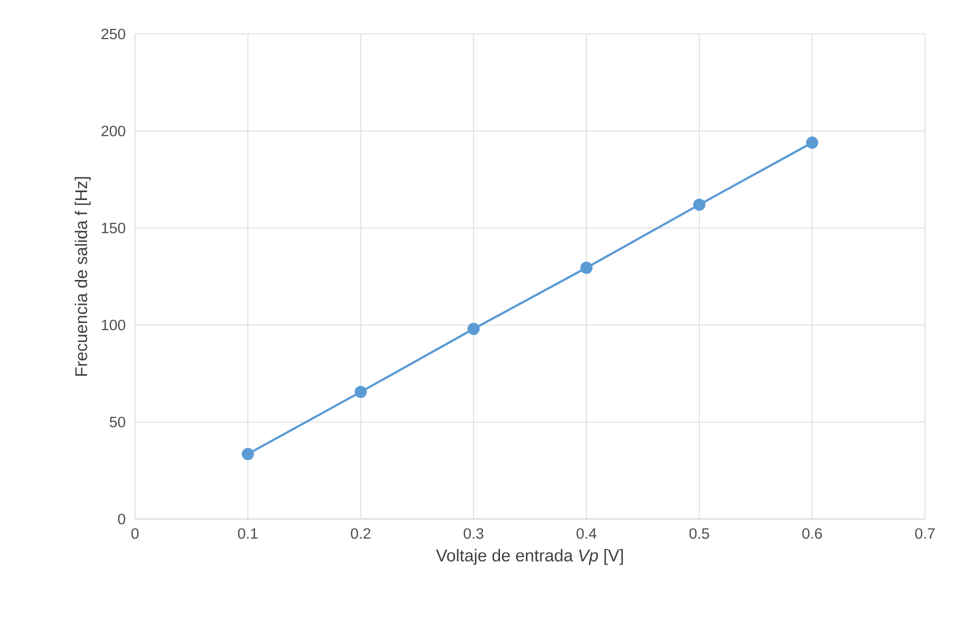 This screenshot has width=956, height=628. What do you see at coordinates (114, 34) in the screenshot?
I see `y-tick-label: 250` at bounding box center [114, 34].